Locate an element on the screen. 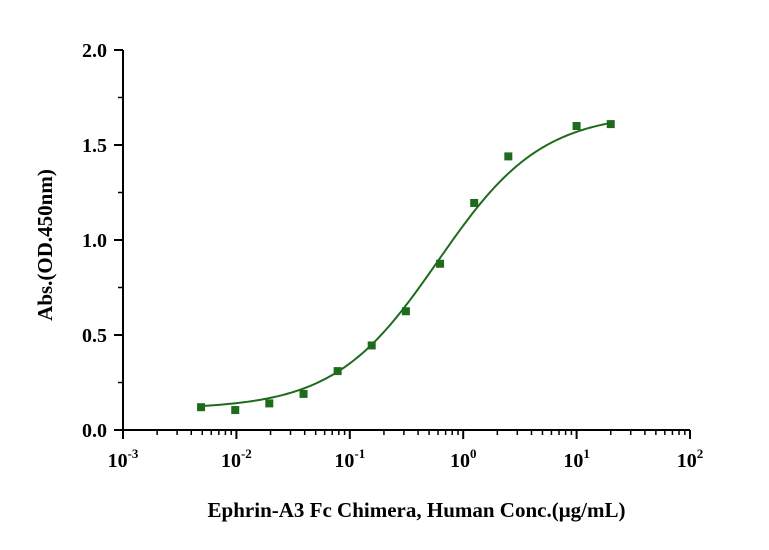 Image resolution: width=769 pixels, height=550 pixels. x-tick-exponent: -2 is located at coordinates (246, 453).